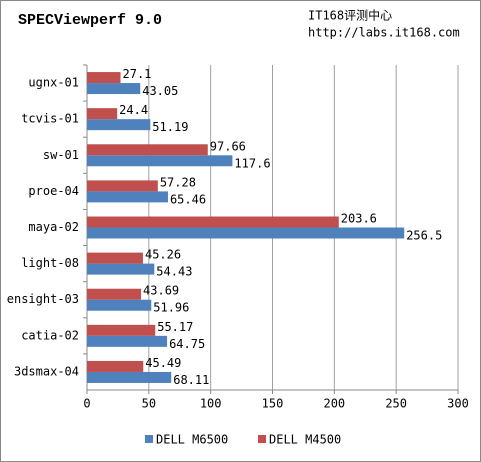 Image resolution: width=481 pixels, height=462 pixels. I want to click on data-label: 256.5, so click(424, 236).